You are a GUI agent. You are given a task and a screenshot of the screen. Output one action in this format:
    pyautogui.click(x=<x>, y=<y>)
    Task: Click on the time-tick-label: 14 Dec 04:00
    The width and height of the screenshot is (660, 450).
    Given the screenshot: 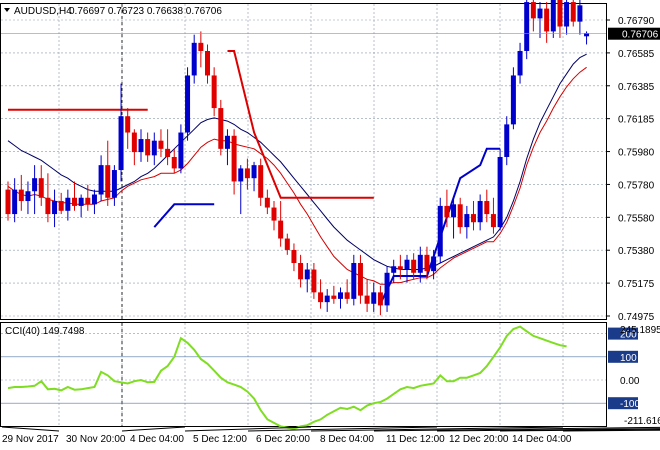 What is the action you would take?
    pyautogui.click(x=542, y=439)
    